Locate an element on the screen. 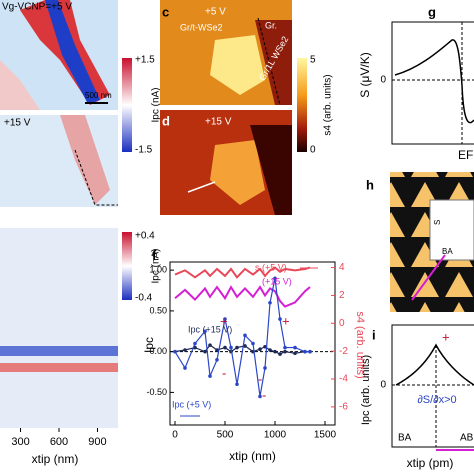 The width and height of the screenshot is (474, 474). x-tick-label: 300 is located at coordinates (20, 442).